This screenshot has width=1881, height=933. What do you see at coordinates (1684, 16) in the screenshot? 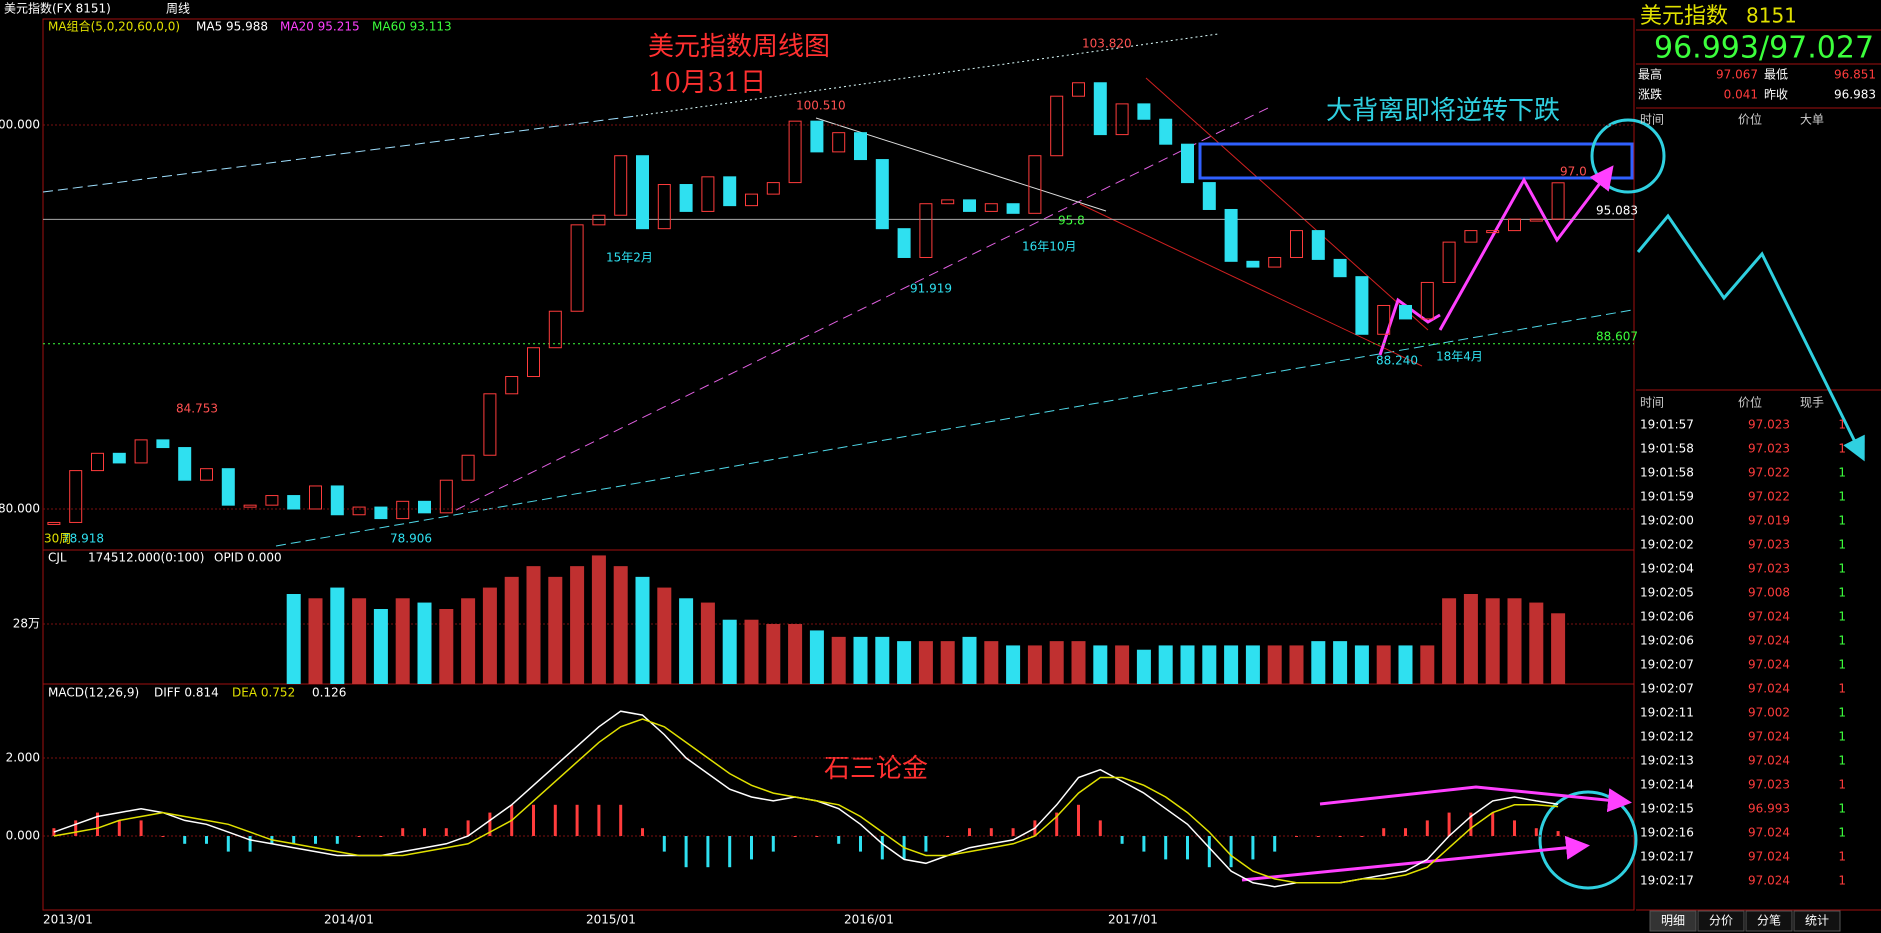
I see `quote-name: 美元指数` at bounding box center [1684, 16].